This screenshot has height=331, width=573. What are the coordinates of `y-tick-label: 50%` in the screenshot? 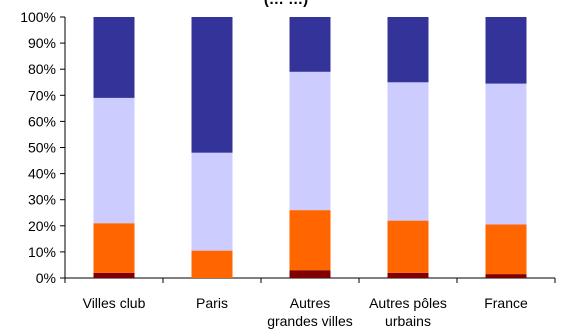 It's located at (42, 148).